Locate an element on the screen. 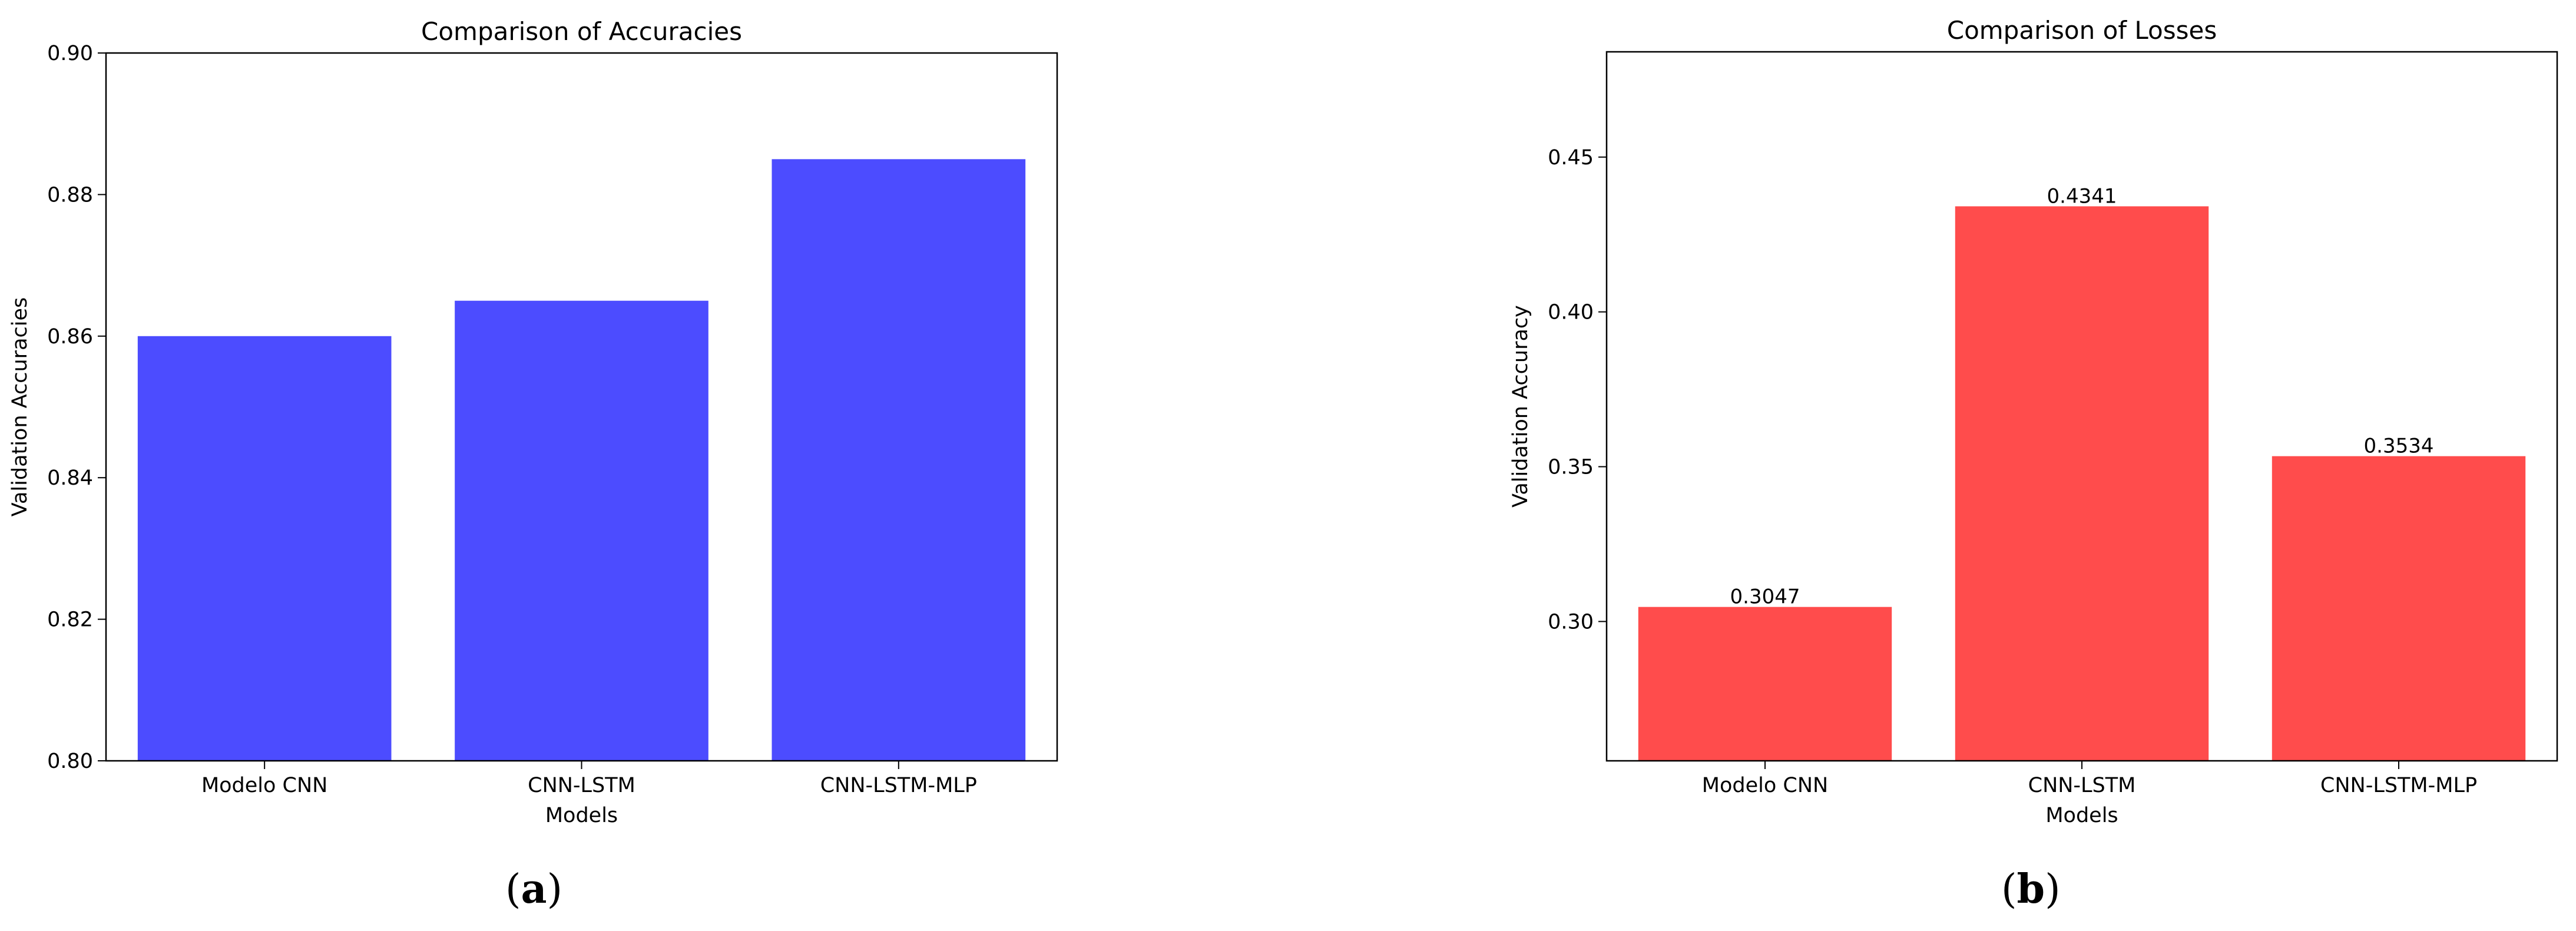 Image resolution: width=2576 pixels, height=931 pixels. panel-label-a: (a) is located at coordinates (534, 889).